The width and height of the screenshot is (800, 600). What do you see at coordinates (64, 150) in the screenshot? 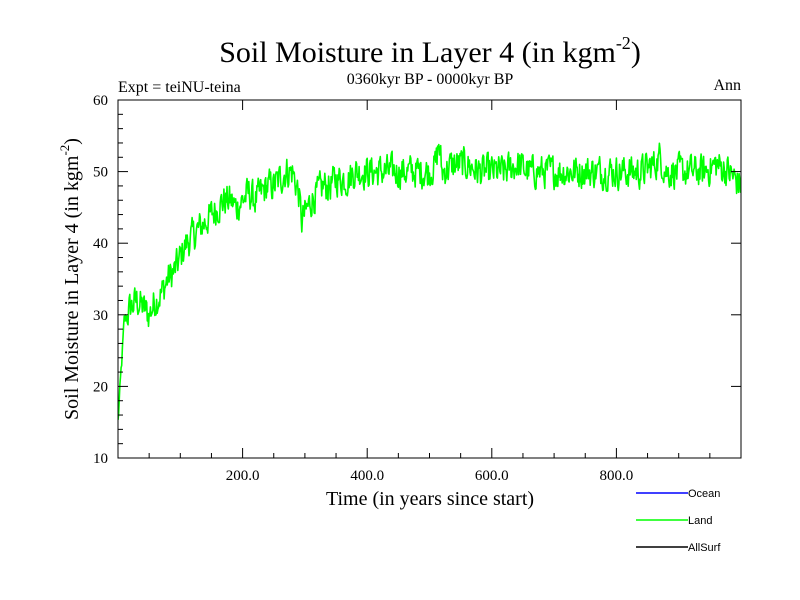
I see `y-axis-label-sup: -2` at bounding box center [64, 150].